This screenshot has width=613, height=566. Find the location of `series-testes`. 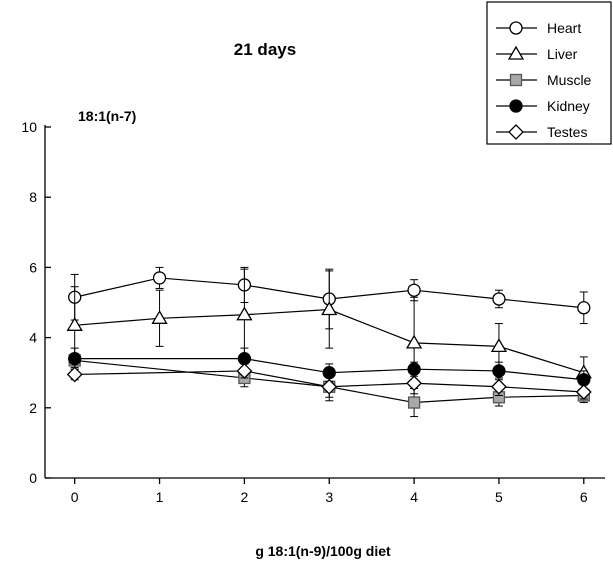

series-testes is located at coordinates (329, 381).